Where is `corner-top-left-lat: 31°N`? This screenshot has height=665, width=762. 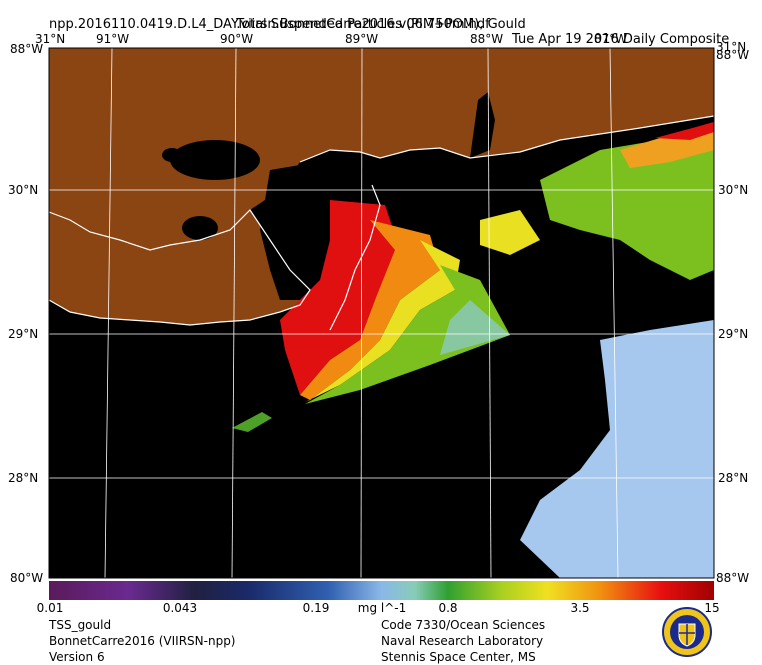 corner-top-left-lat: 31°N is located at coordinates (50, 39).